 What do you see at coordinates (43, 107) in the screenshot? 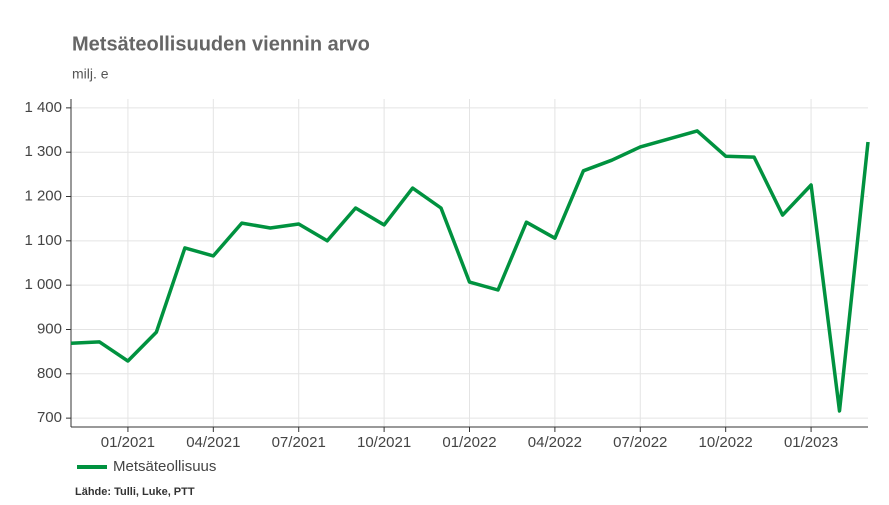
I see `y-tick-label: 1 400` at bounding box center [43, 107].